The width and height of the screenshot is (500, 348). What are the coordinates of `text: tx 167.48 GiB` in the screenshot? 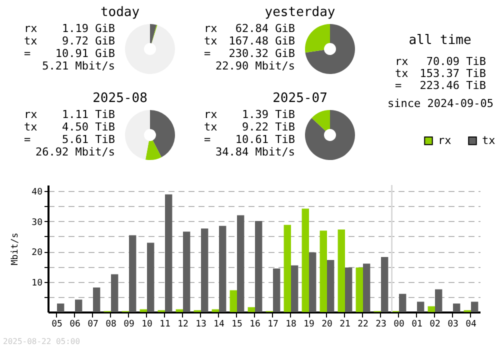 It's located at (250, 41).